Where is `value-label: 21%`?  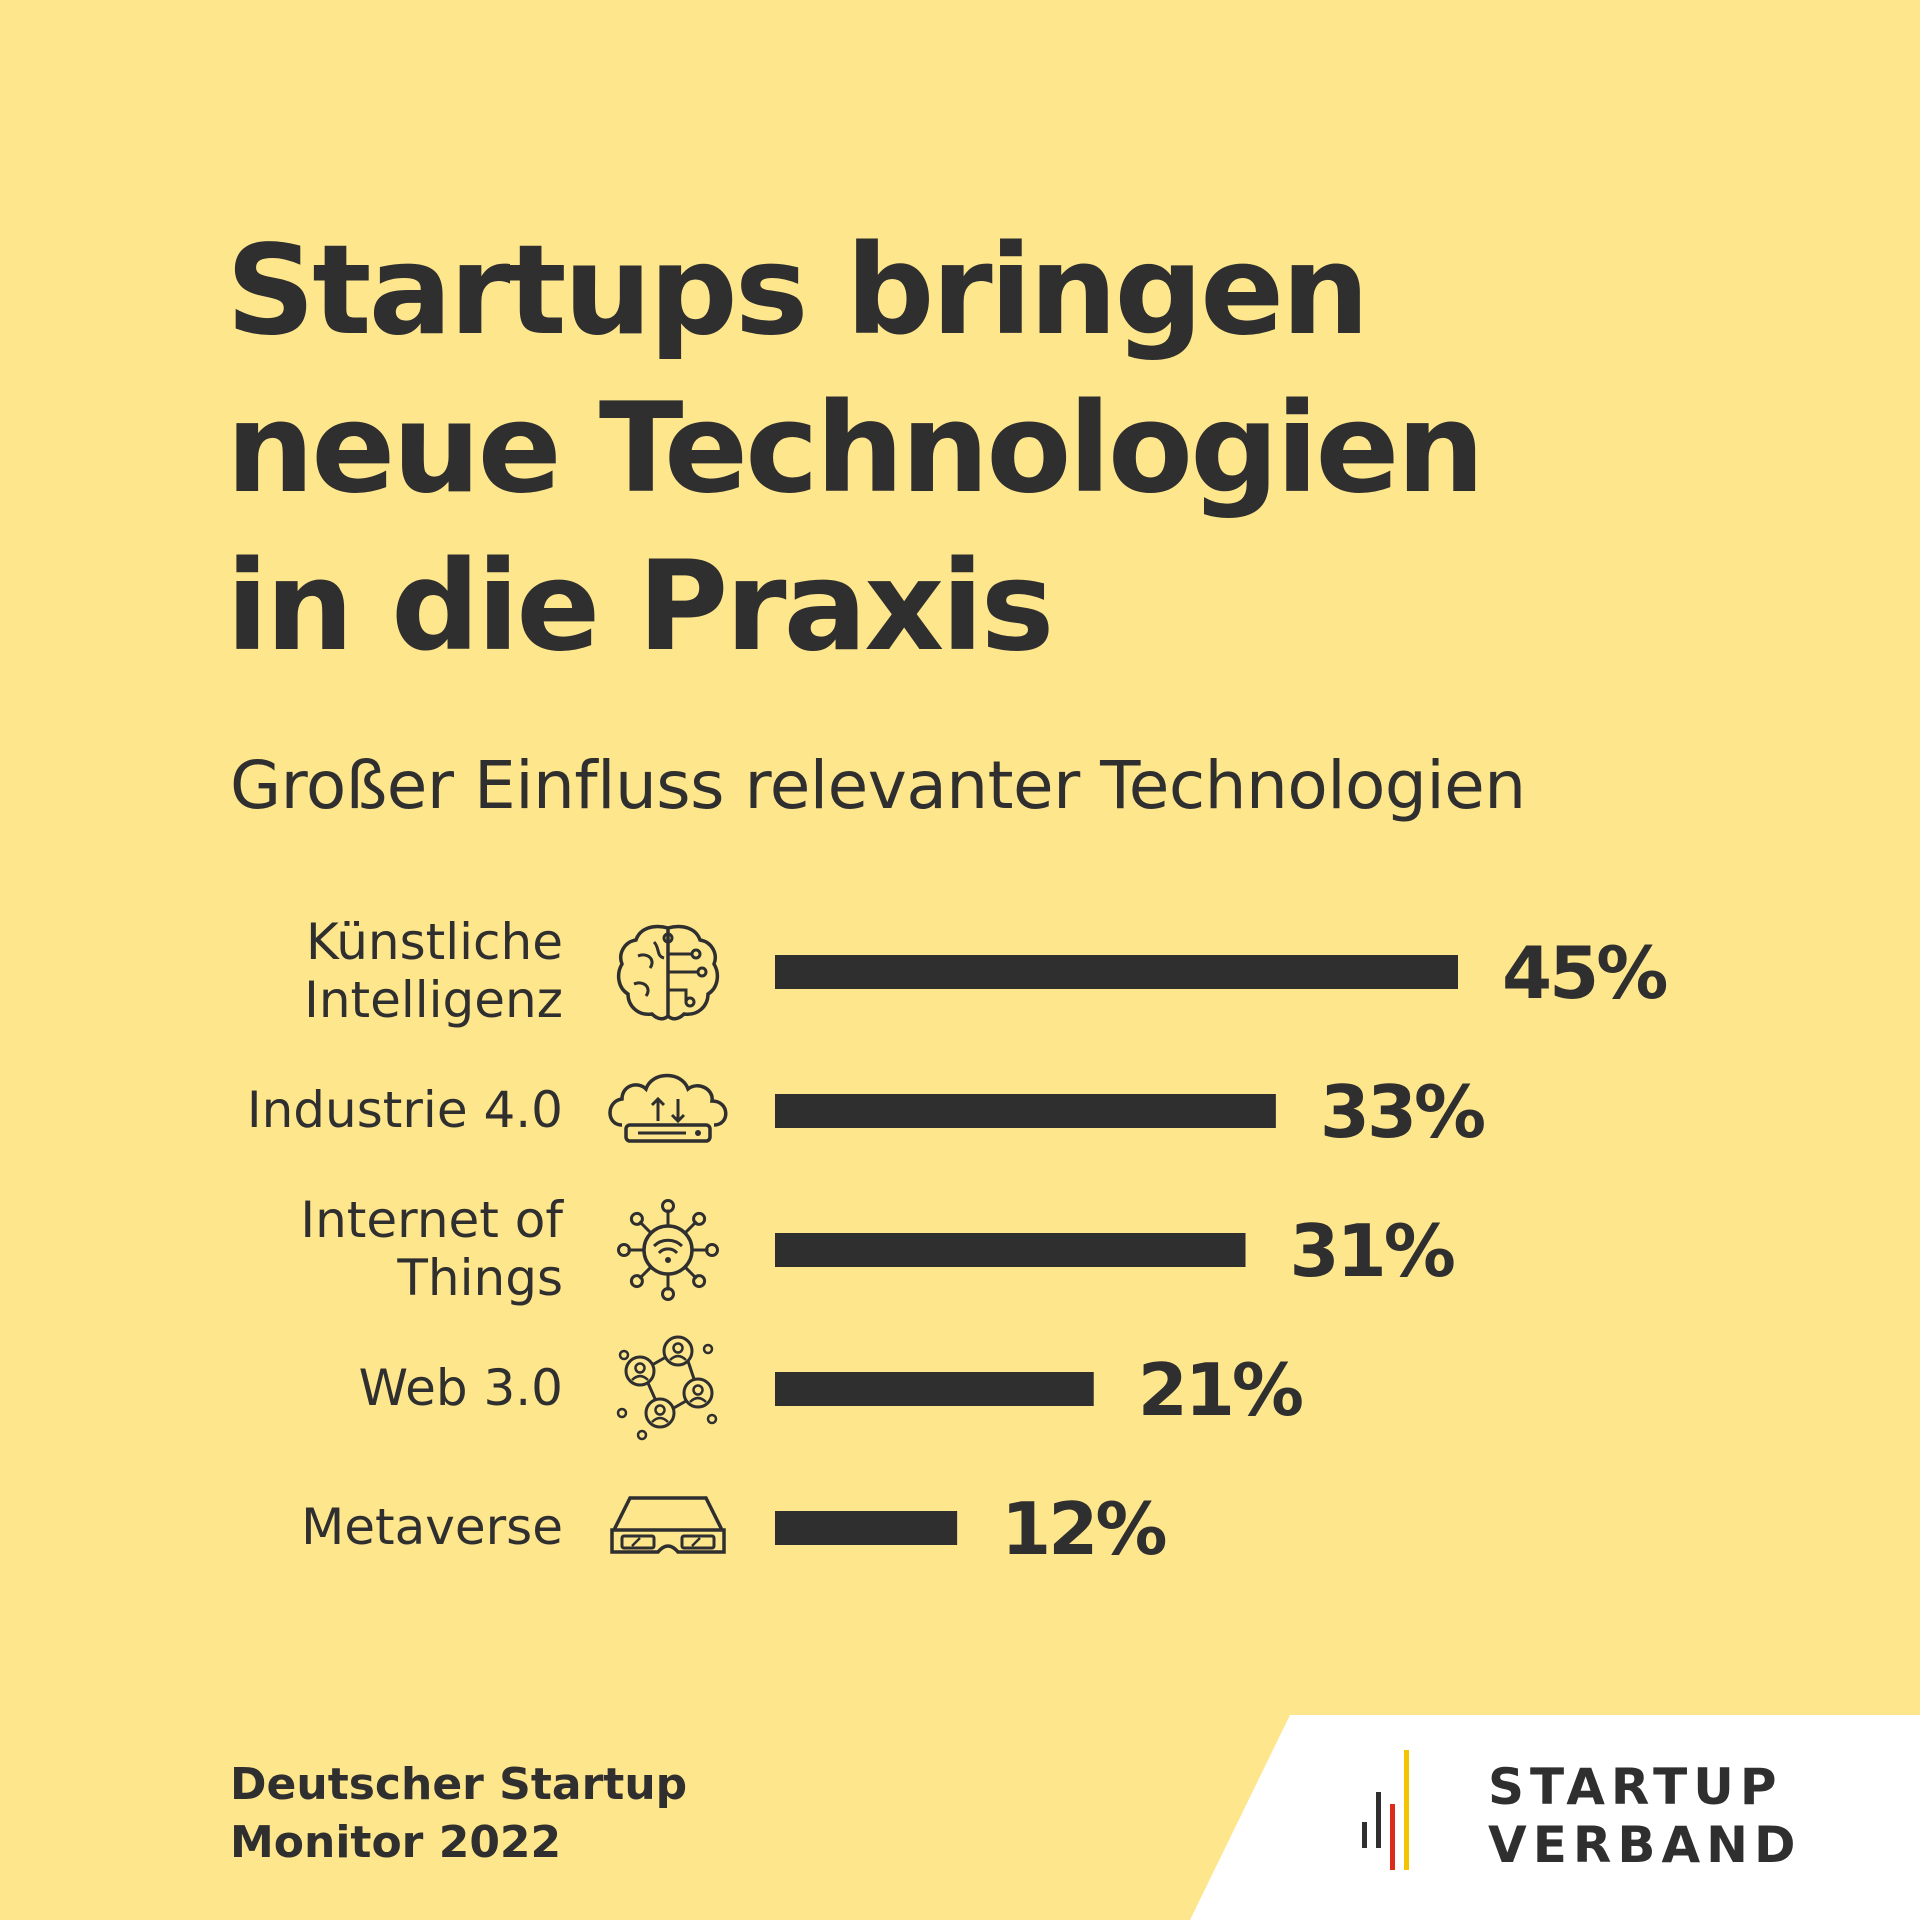 value-label: 21% is located at coordinates (1220, 1390).